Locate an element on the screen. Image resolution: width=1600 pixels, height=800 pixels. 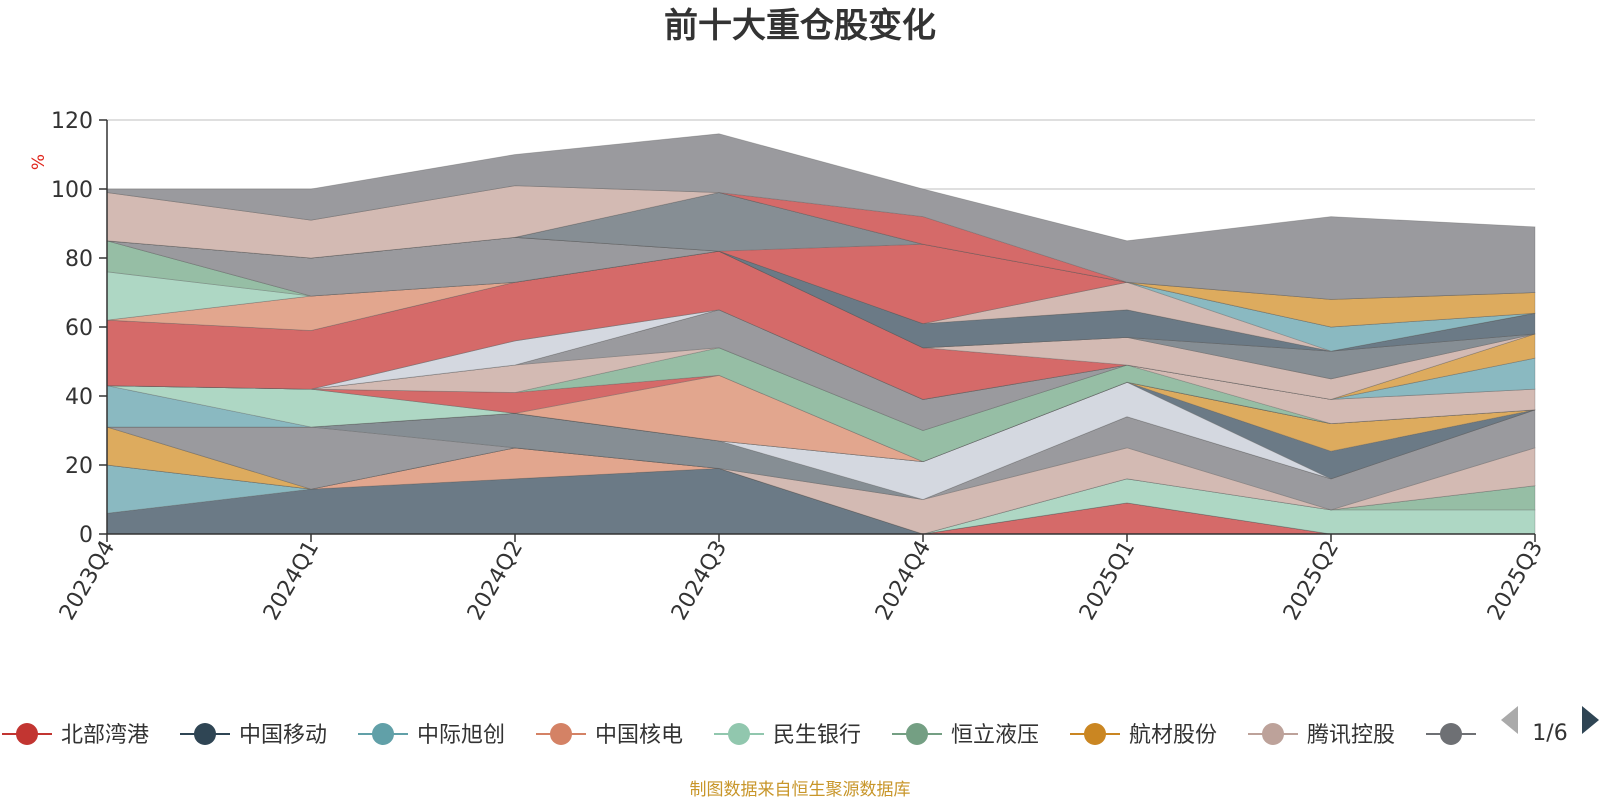
legend-pager: 1/6 is located at coordinates (1550, 726).